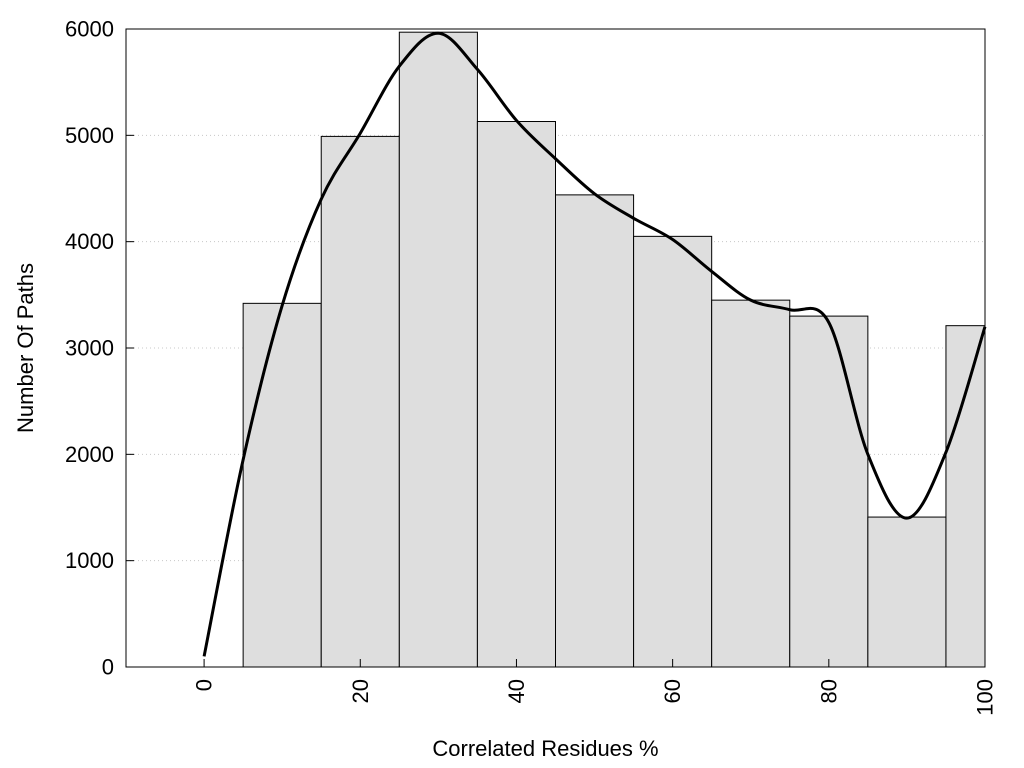  I want to click on x-tick-label: 40, so click(516, 691).